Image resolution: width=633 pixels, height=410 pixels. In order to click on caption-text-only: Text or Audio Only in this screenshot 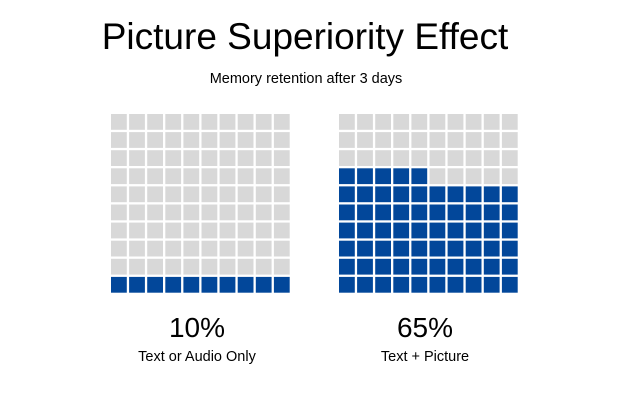, I will do `click(197, 357)`.